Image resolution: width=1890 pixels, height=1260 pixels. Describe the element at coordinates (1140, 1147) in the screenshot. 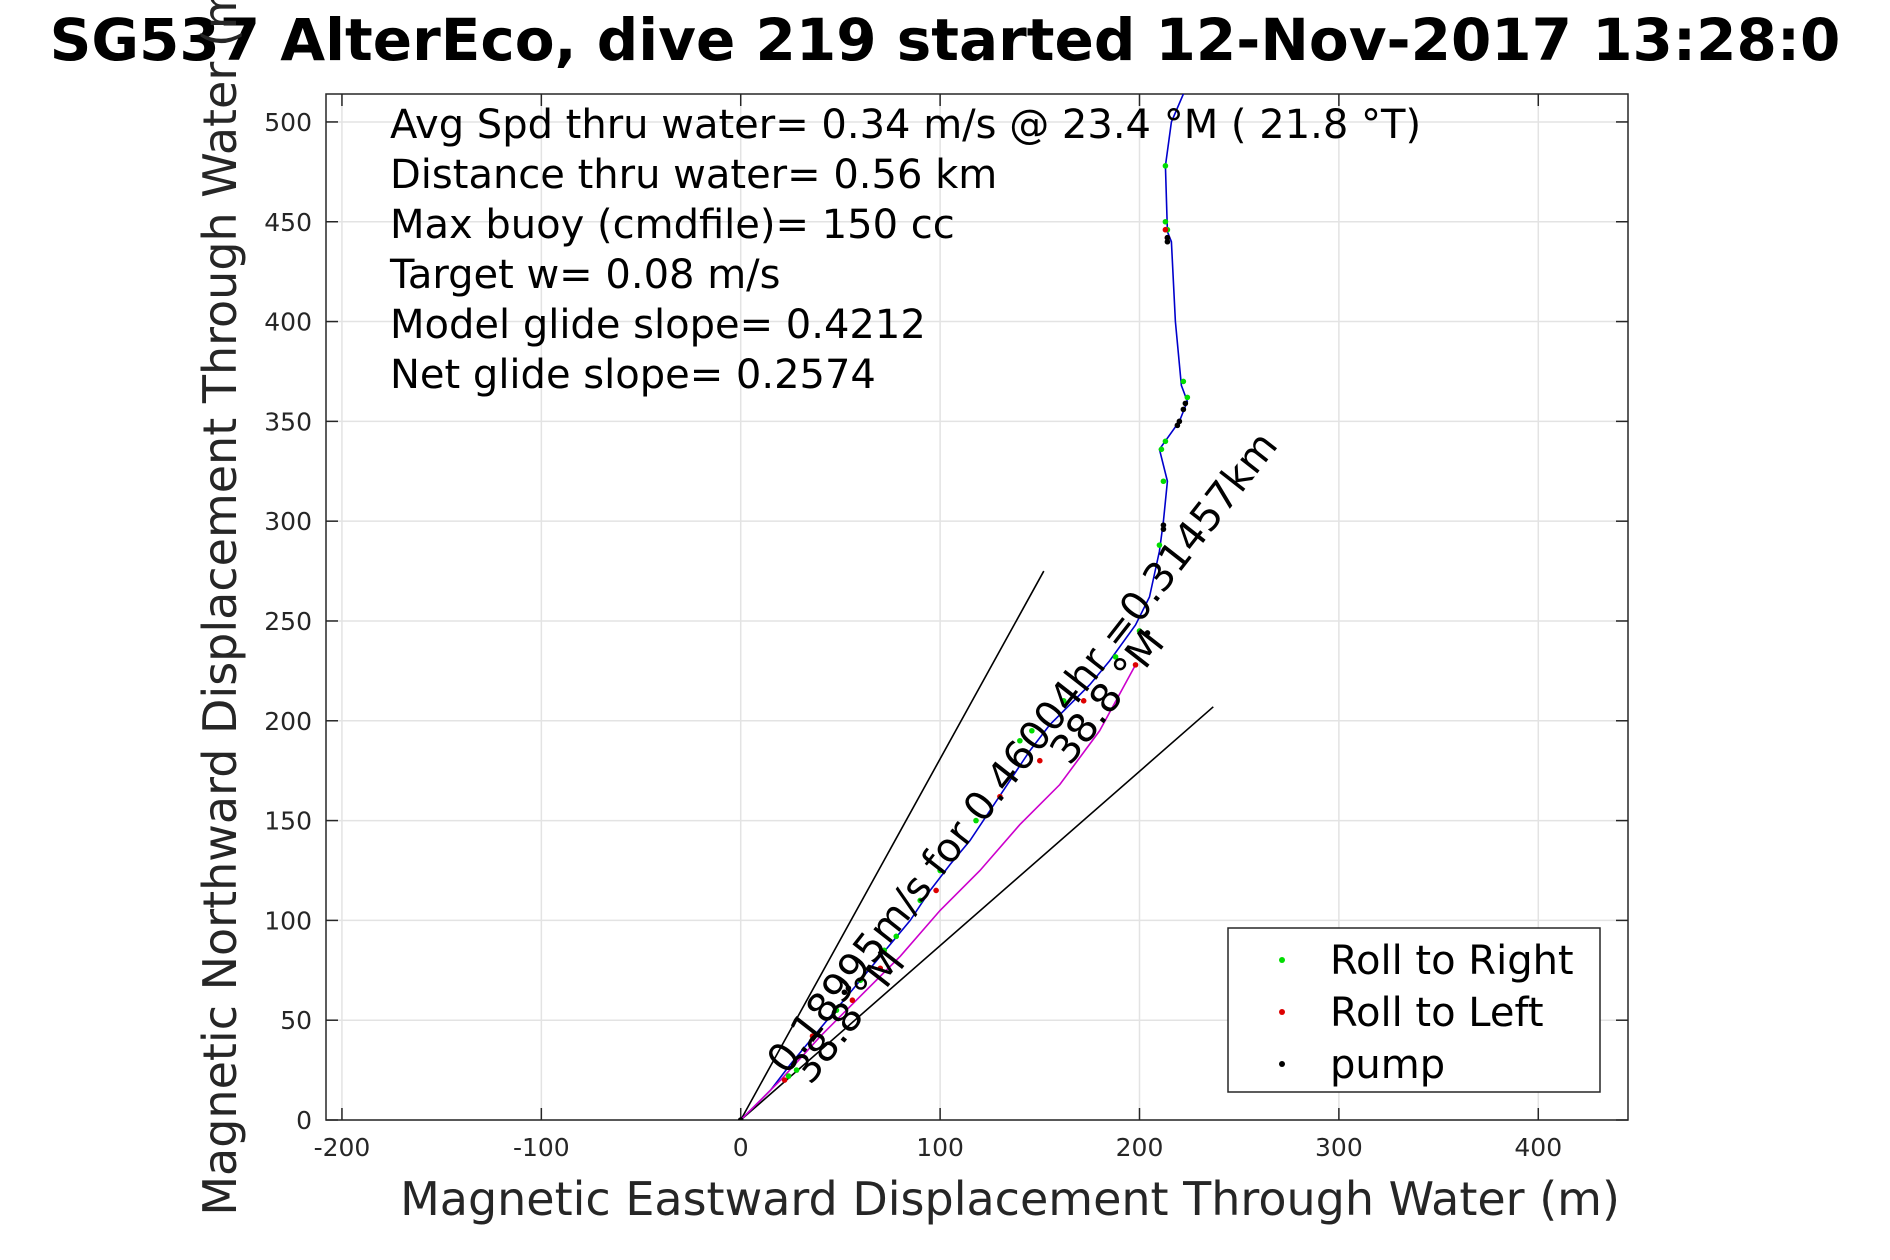

I see `x-tick-label: 200` at that location.